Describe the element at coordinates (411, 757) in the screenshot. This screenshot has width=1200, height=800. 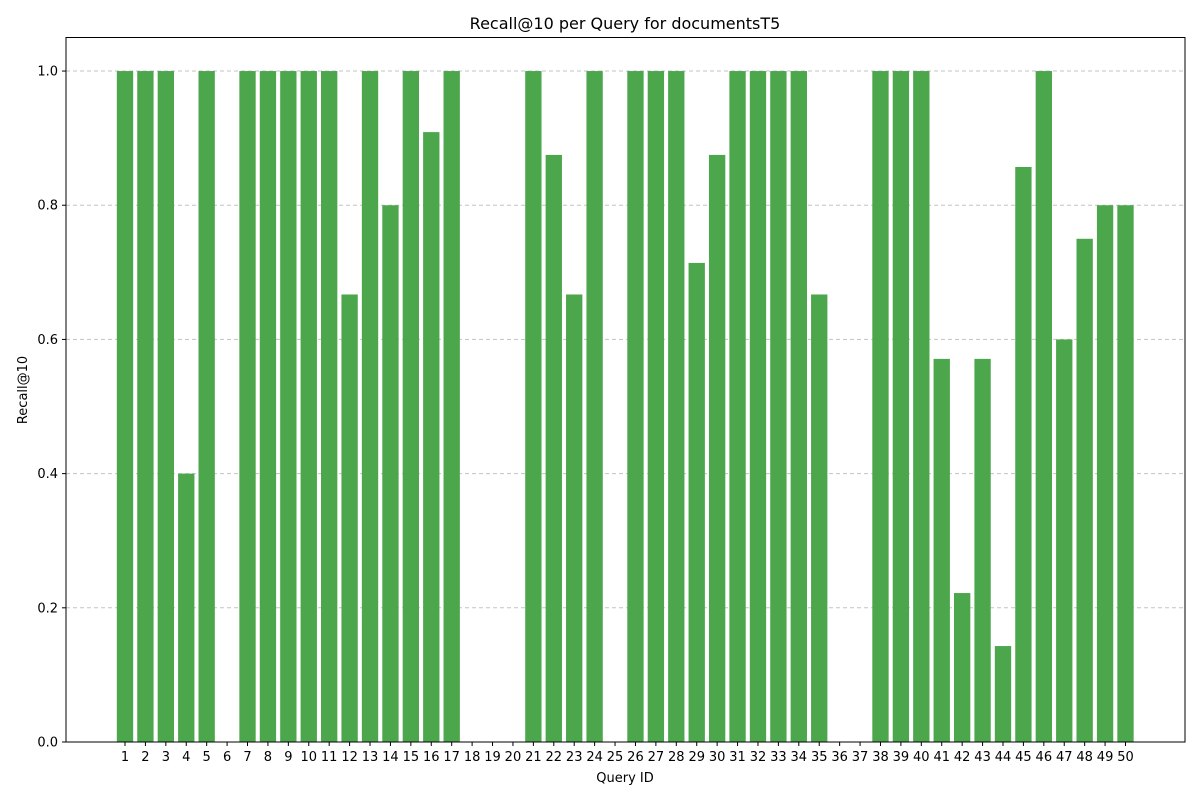
I see `x-tick-label: 15` at that location.